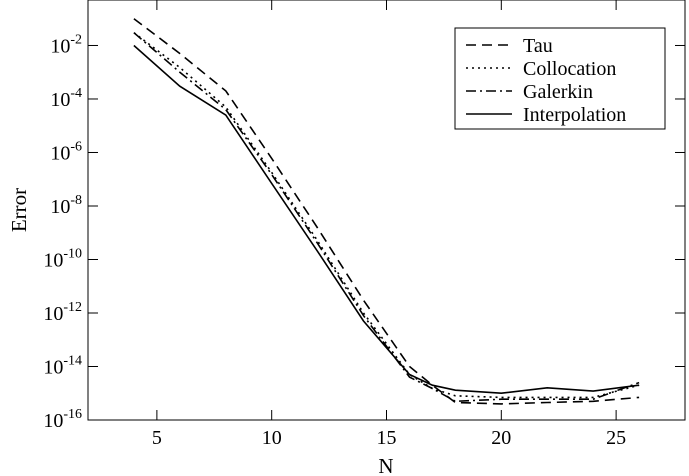 This screenshot has height=476, width=689. I want to click on y-tick-exponent: -4, so click(76, 93).